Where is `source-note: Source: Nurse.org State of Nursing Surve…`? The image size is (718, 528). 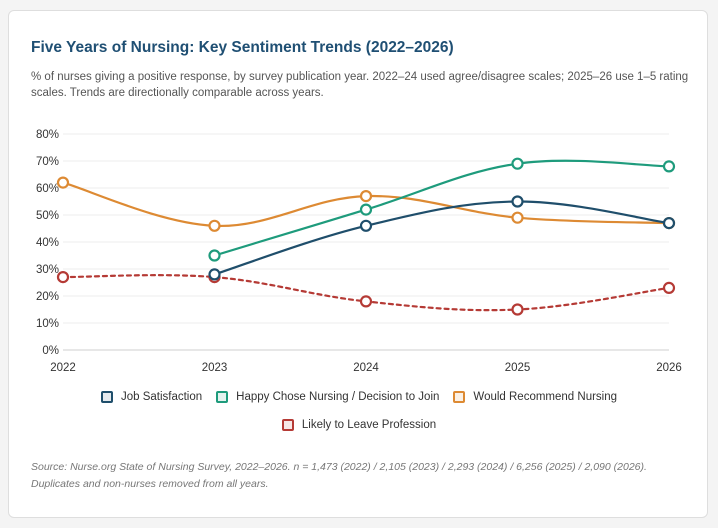
source-note: Source: Nurse.org State of Nursing Surve… is located at coordinates (339, 475).